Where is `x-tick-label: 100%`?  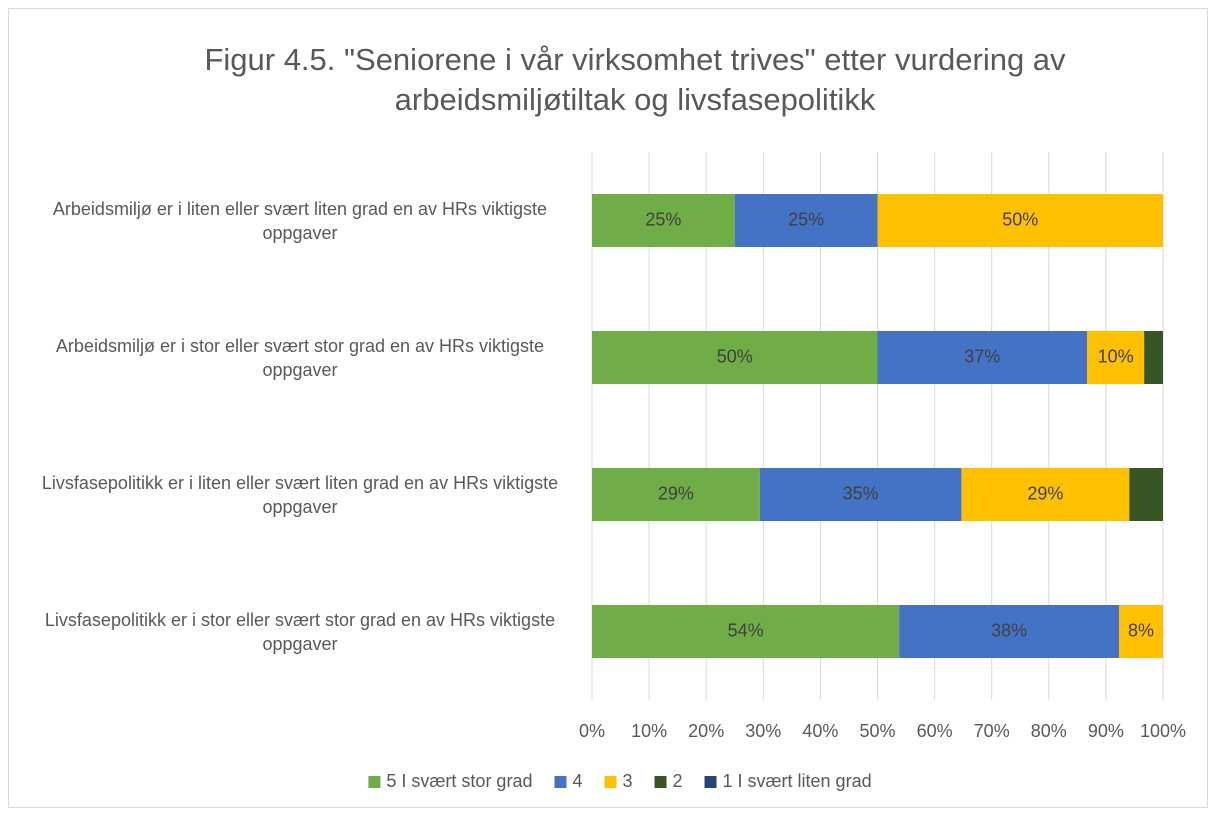 x-tick-label: 100% is located at coordinates (1163, 731).